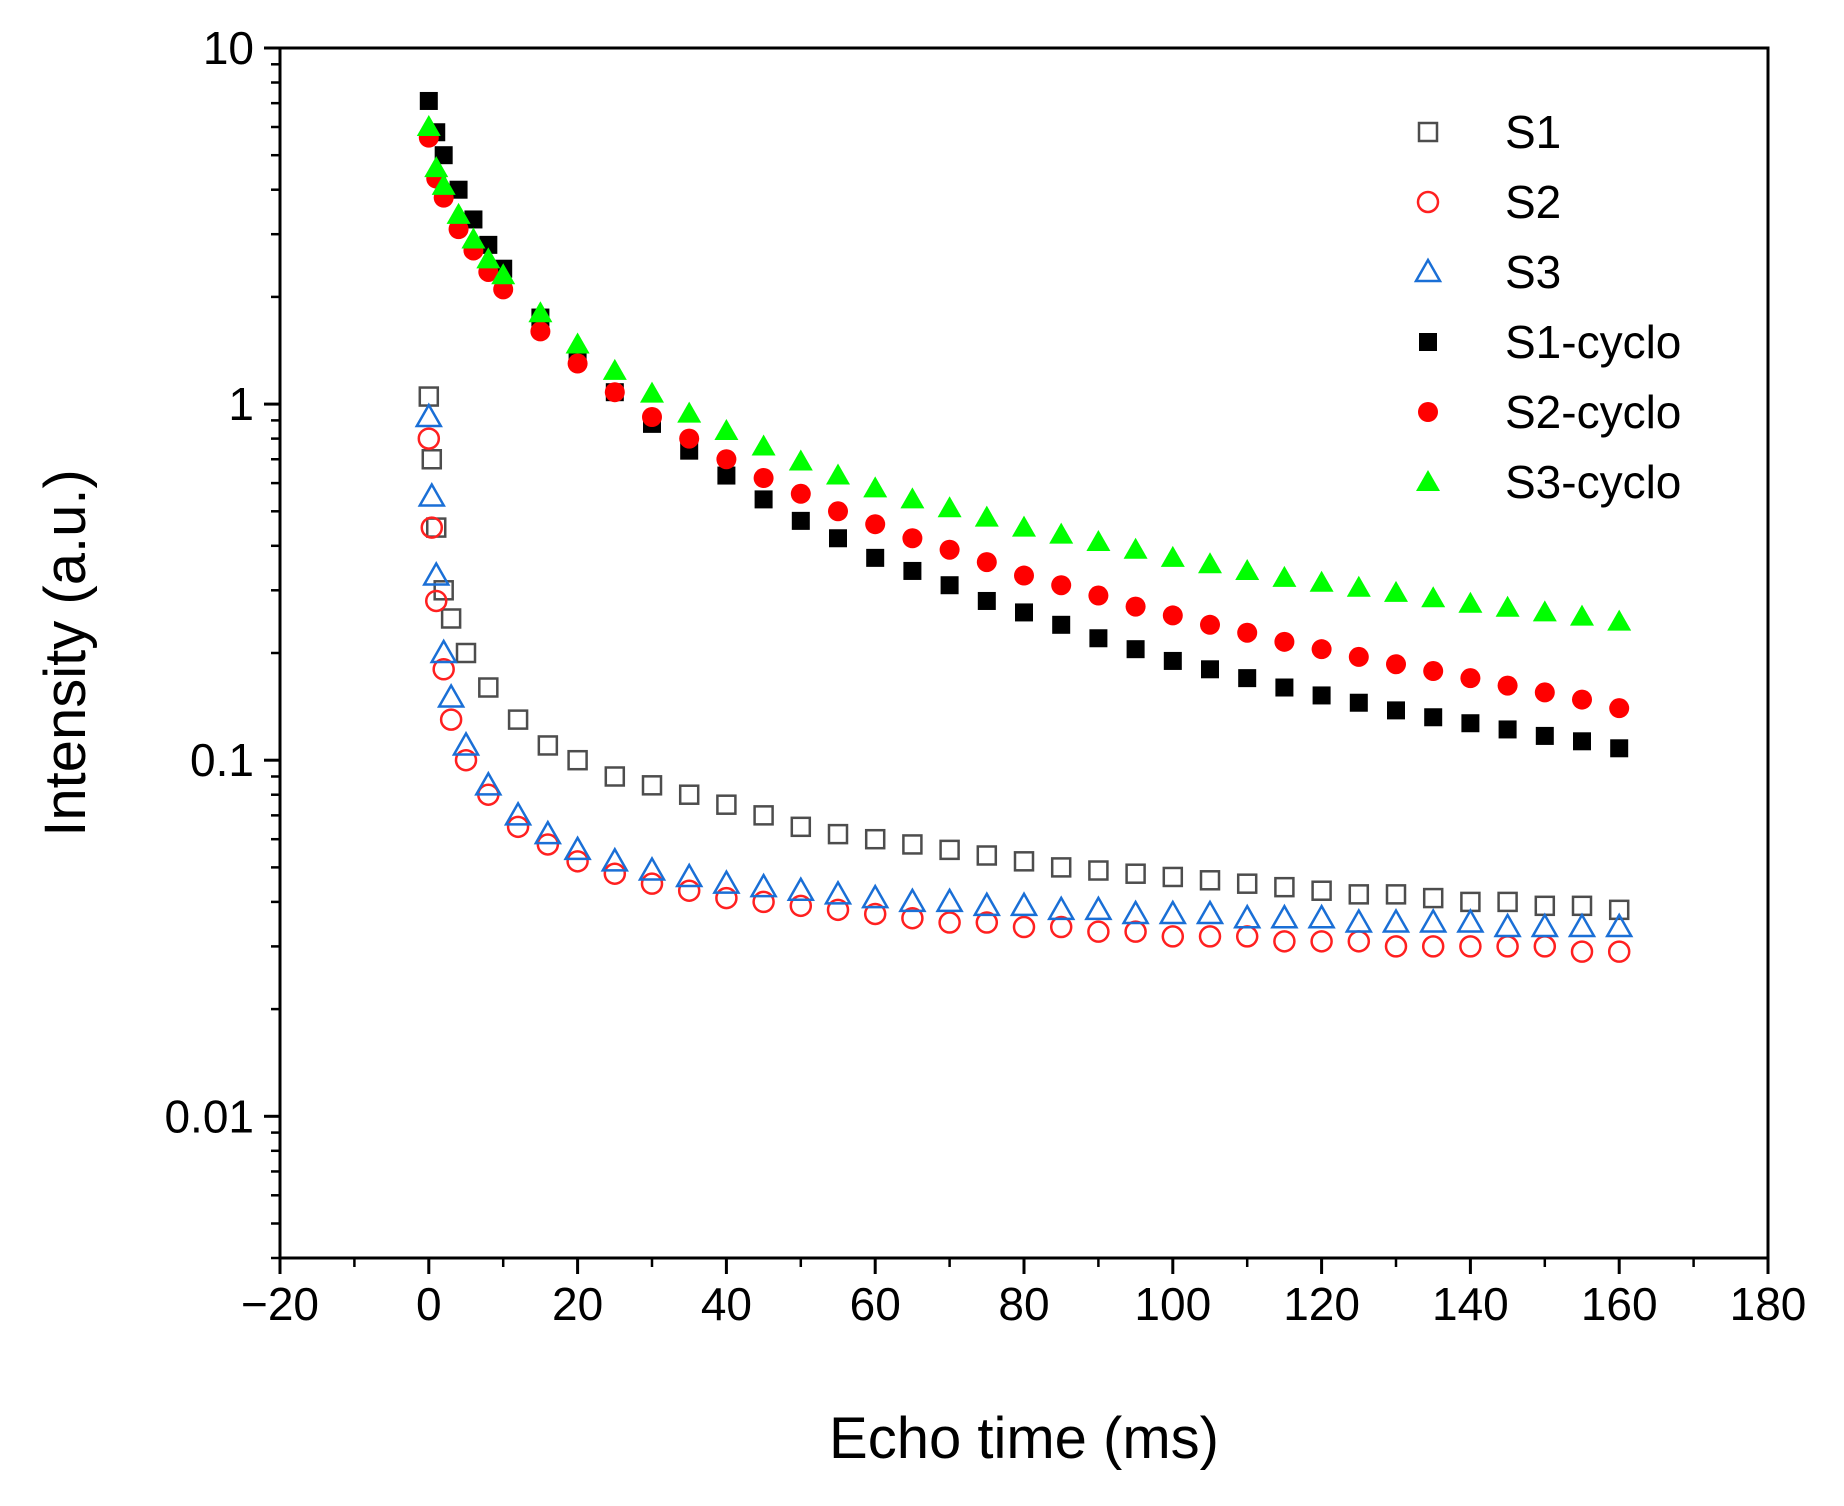 This screenshot has width=1844, height=1506. Describe the element at coordinates (1593, 412) in the screenshot. I see `legend-label-s2-cyclo: S2-cyclo` at that location.